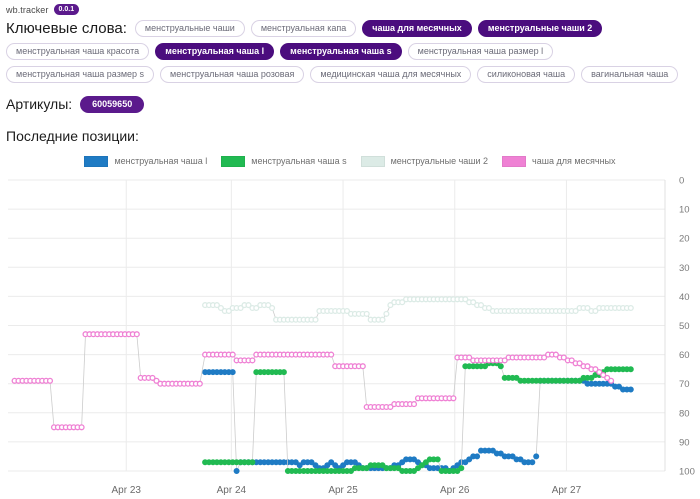 The width and height of the screenshot is (700, 499). Describe the element at coordinates (72, 136) in the screenshot. I see `positions-heading: Последние позиции:` at that location.